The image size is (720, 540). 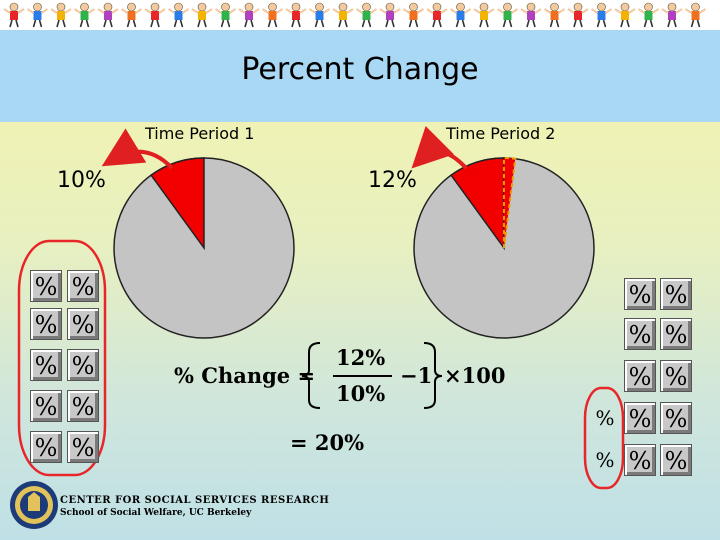 What do you see at coordinates (137, 149) in the screenshot?
I see `left-arrow` at bounding box center [137, 149].